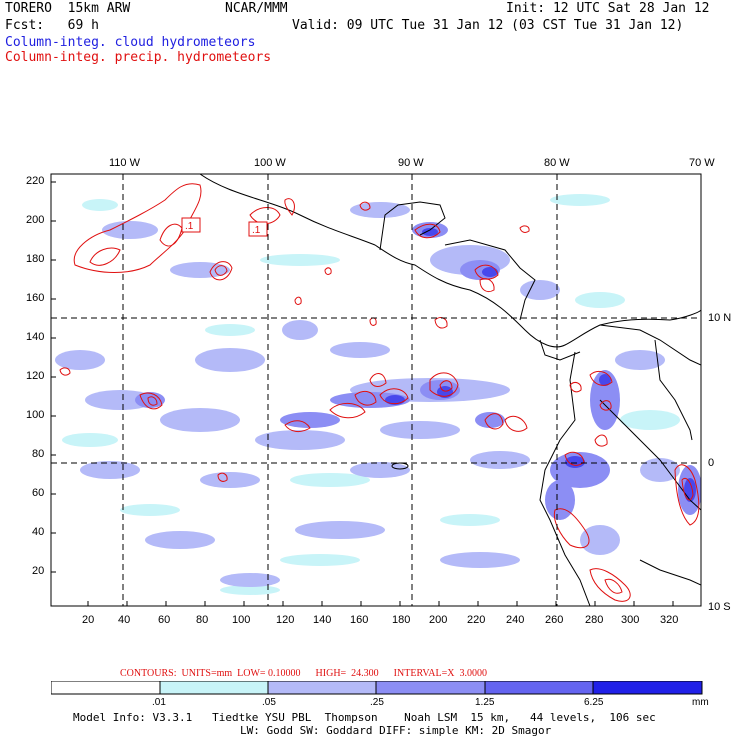  I want to click on y-tick: 80, so click(38, 454).